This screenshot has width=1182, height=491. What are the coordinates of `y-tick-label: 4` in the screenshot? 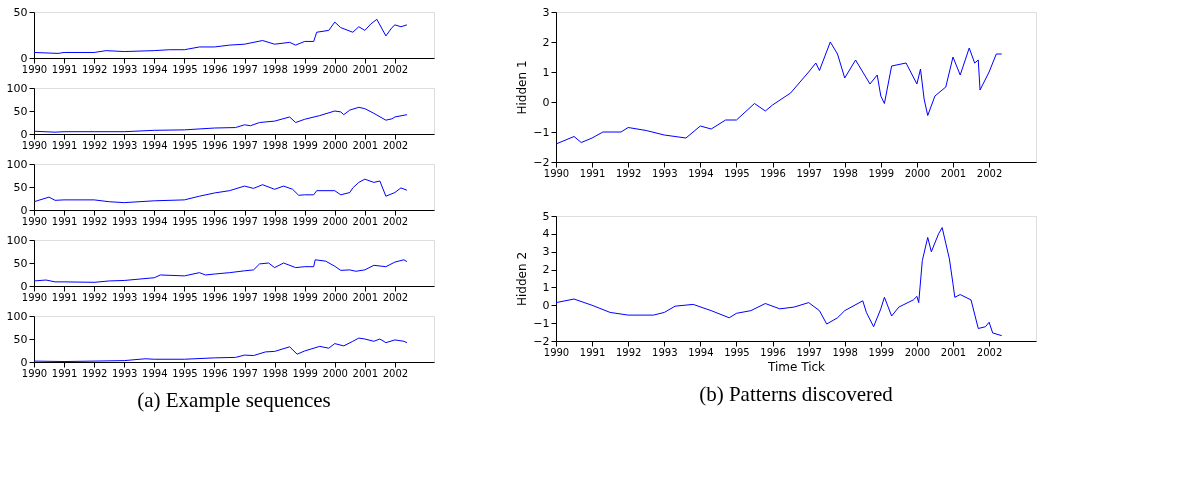 It's located at (546, 234).